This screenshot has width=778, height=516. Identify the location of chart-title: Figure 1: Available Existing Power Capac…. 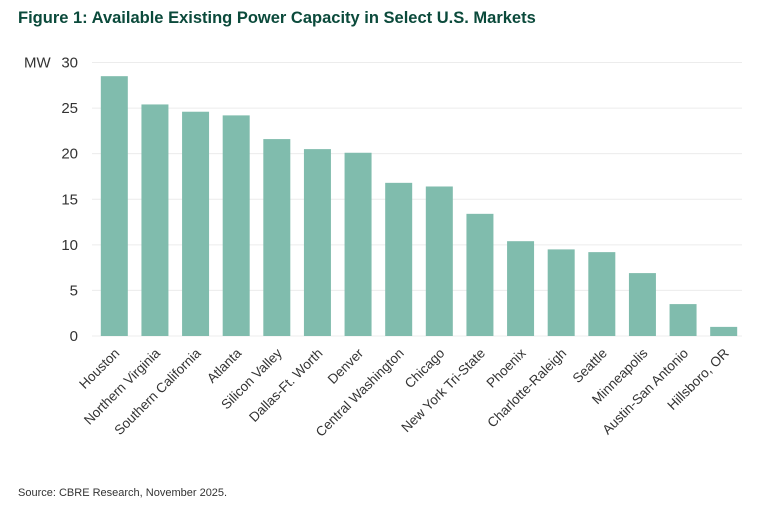
(277, 18).